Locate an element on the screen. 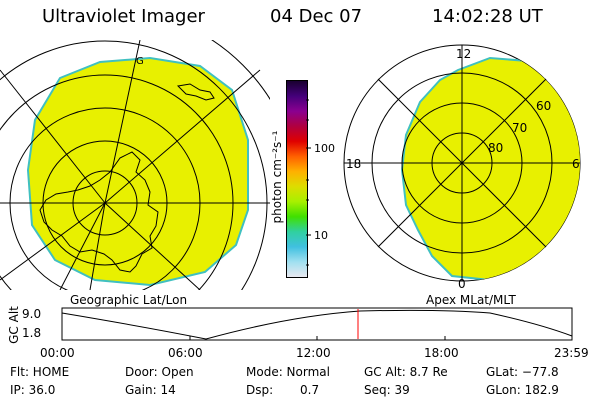 The width and height of the screenshot is (600, 400). meridian-g-label: G is located at coordinates (140, 61).